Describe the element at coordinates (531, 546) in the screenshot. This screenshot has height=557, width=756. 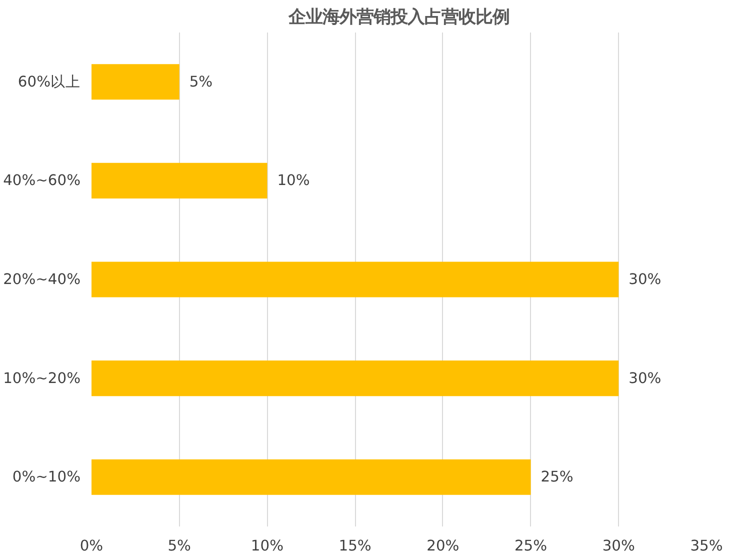
I see `x-tick-label: 25%` at that location.